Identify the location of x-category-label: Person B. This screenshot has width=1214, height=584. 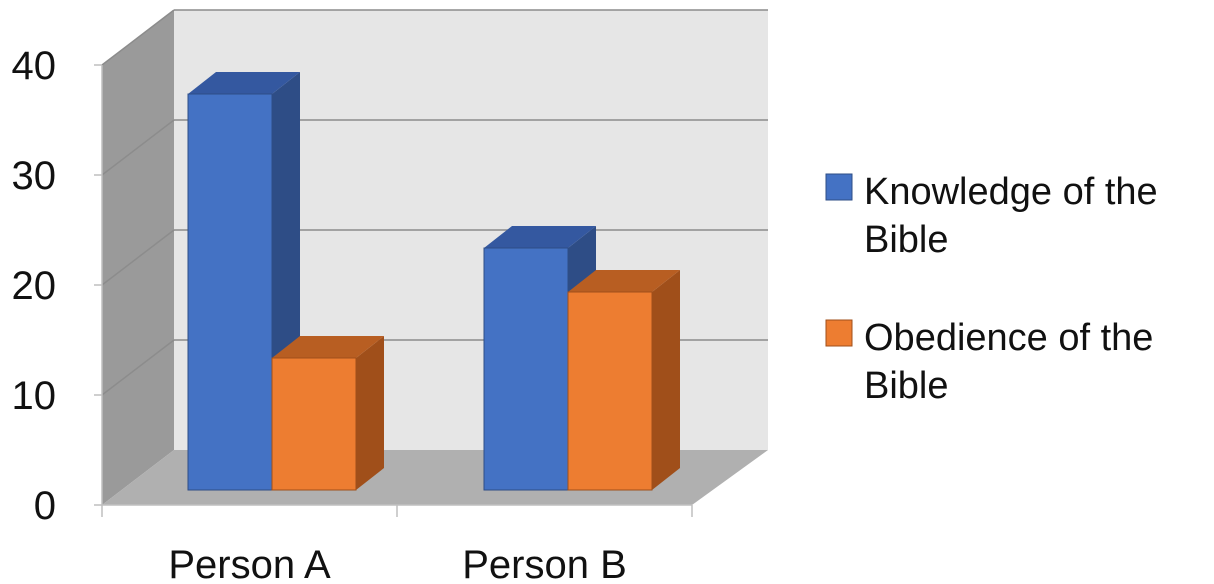
(544, 563).